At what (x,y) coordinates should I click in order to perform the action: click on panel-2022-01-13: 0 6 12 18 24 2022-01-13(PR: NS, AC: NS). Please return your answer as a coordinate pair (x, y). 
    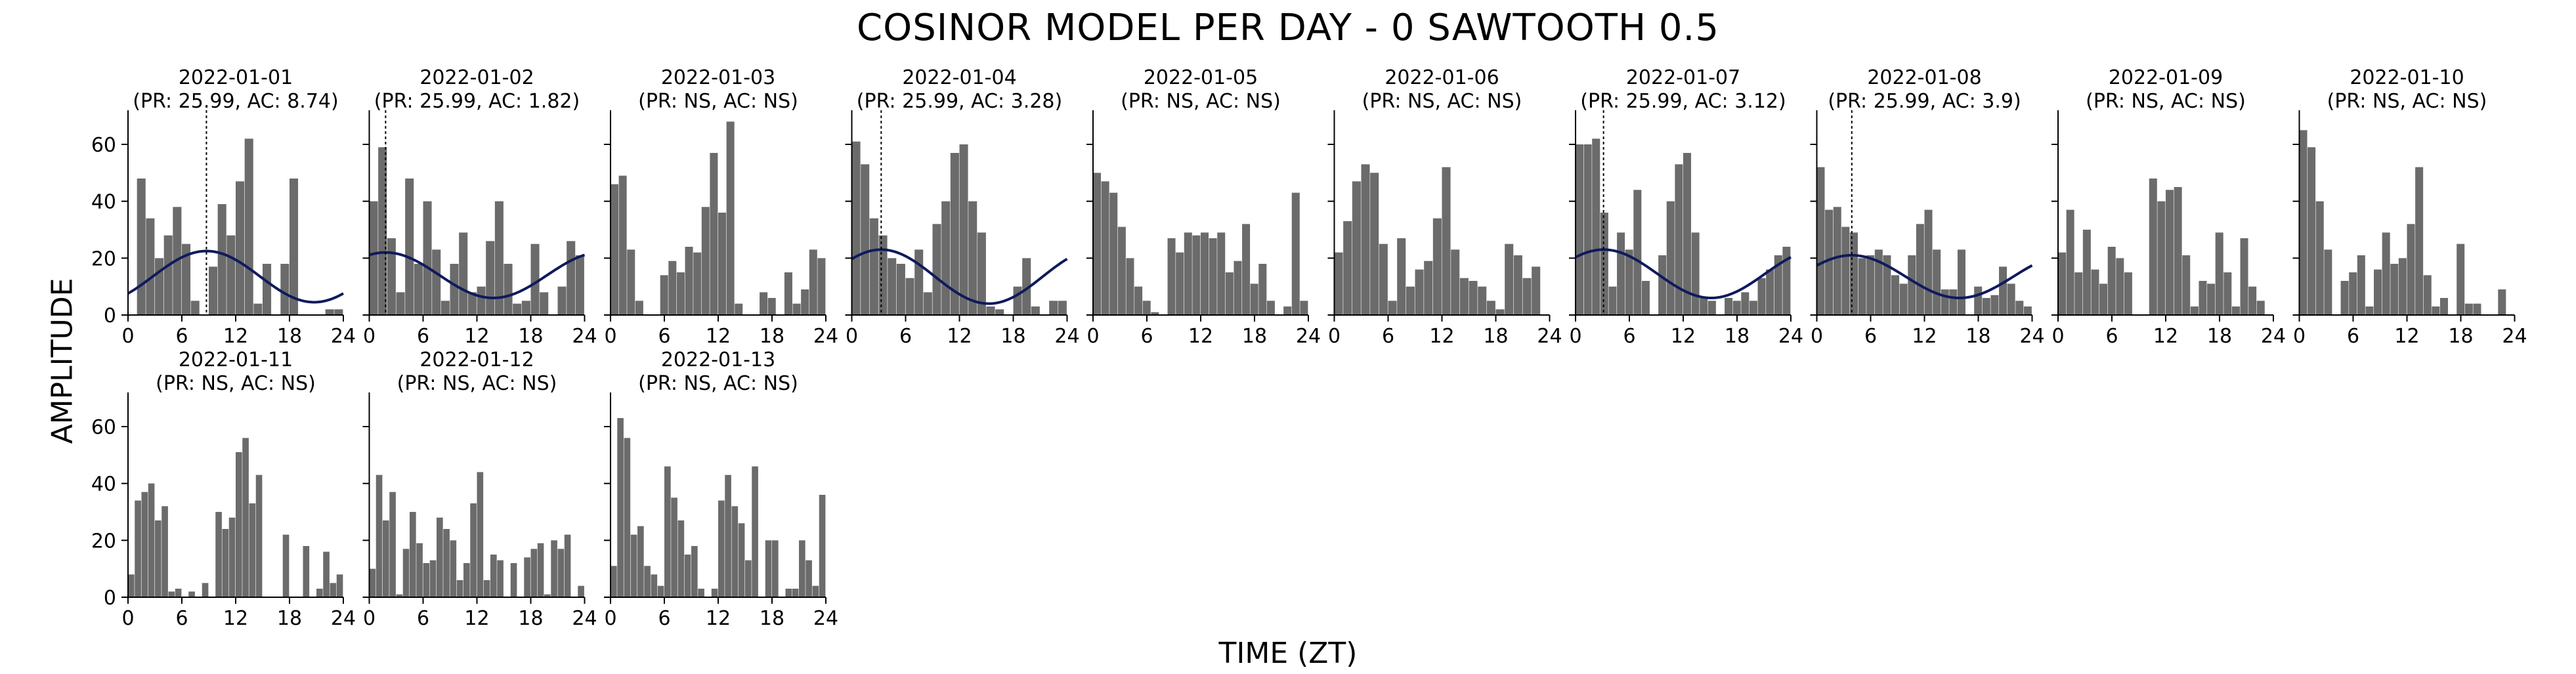
    Looking at the image, I should click on (721, 489).